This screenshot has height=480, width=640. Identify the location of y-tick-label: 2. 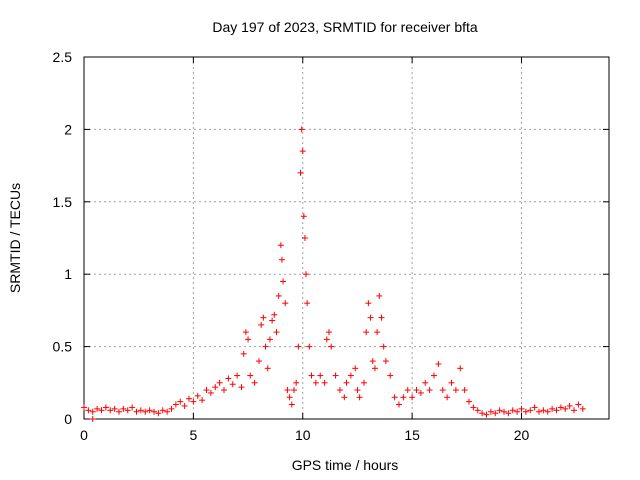
(68, 129).